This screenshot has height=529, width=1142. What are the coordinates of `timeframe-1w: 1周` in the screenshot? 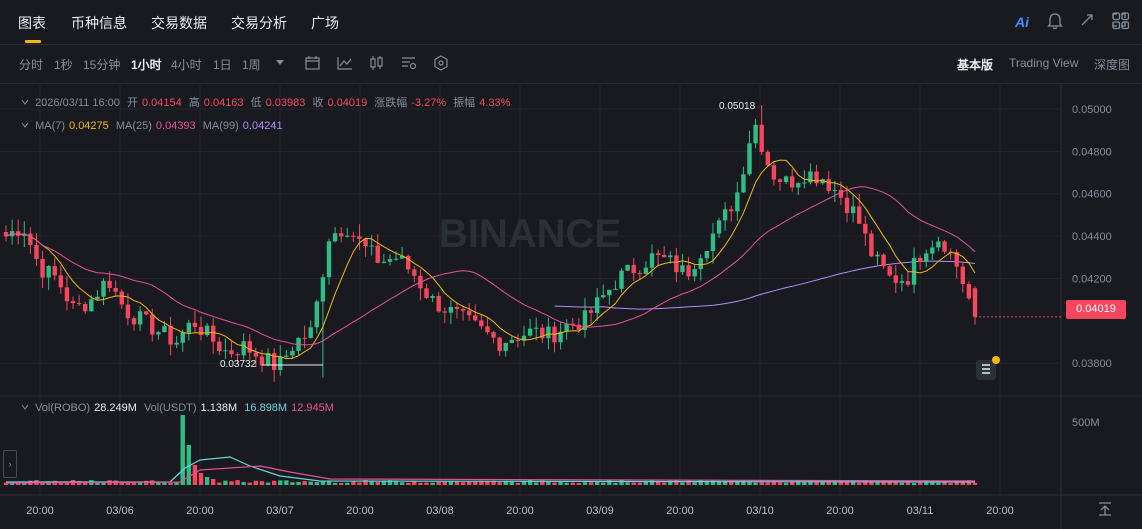 It's located at (251, 65).